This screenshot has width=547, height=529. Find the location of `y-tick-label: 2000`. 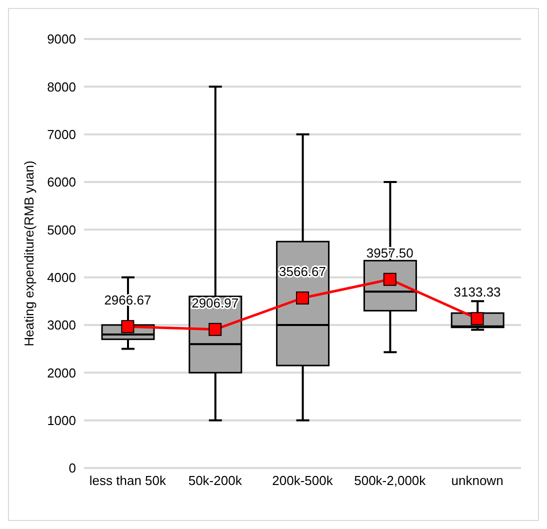

y-tick-label: 2000 is located at coordinates (61, 372).